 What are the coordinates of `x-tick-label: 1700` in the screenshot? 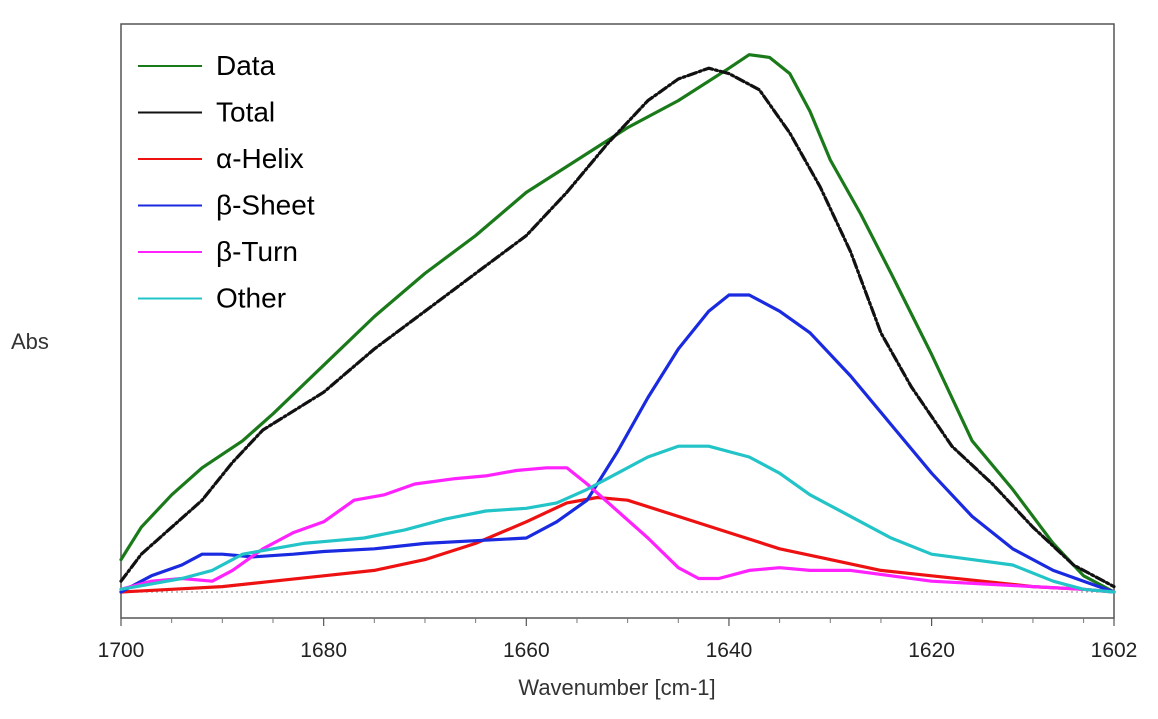 It's located at (121, 650).